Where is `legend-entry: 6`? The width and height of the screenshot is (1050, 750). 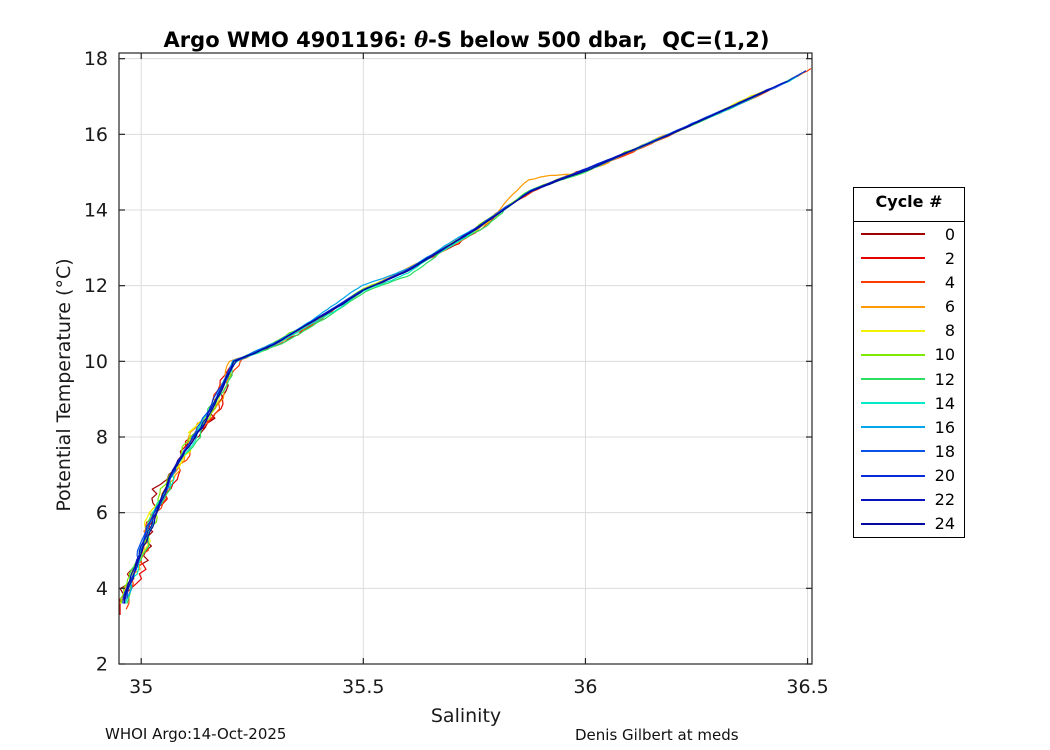 legend-entry: 6 is located at coordinates (909, 306).